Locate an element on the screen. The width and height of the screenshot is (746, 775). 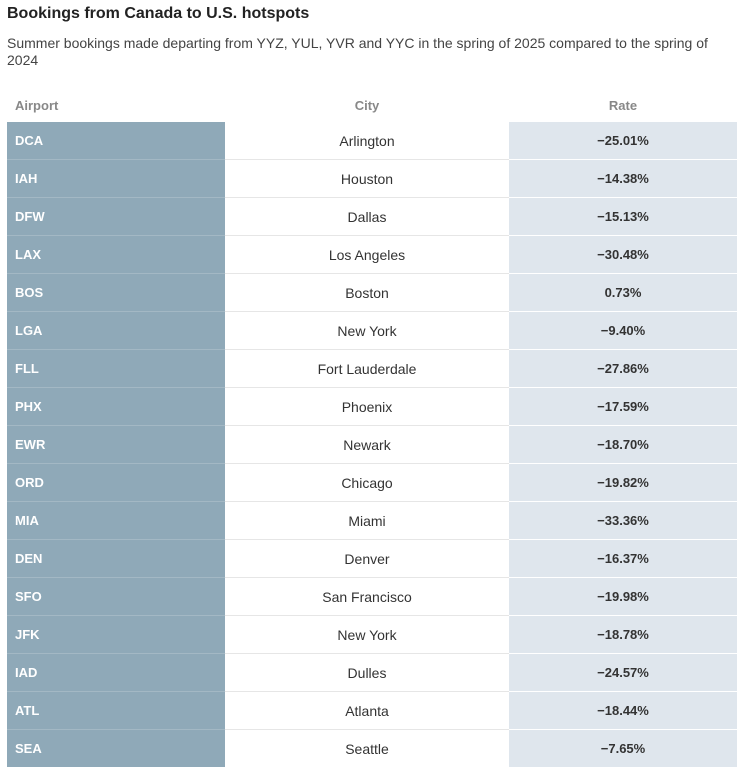
city-cell: Houston is located at coordinates (367, 178).